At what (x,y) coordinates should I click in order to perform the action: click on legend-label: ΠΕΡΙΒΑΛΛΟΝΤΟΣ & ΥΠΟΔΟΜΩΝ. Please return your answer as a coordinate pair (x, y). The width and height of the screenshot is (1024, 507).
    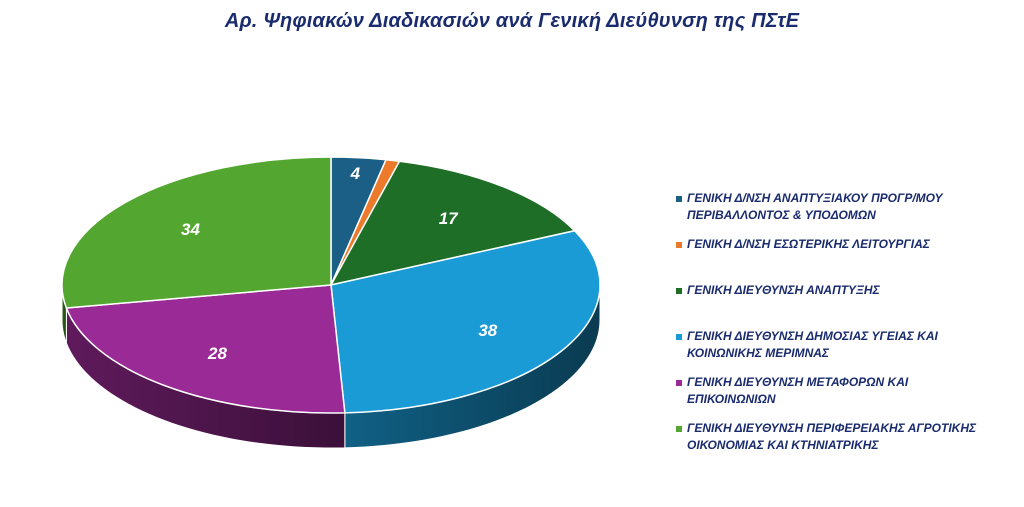
    Looking at the image, I should click on (781, 215).